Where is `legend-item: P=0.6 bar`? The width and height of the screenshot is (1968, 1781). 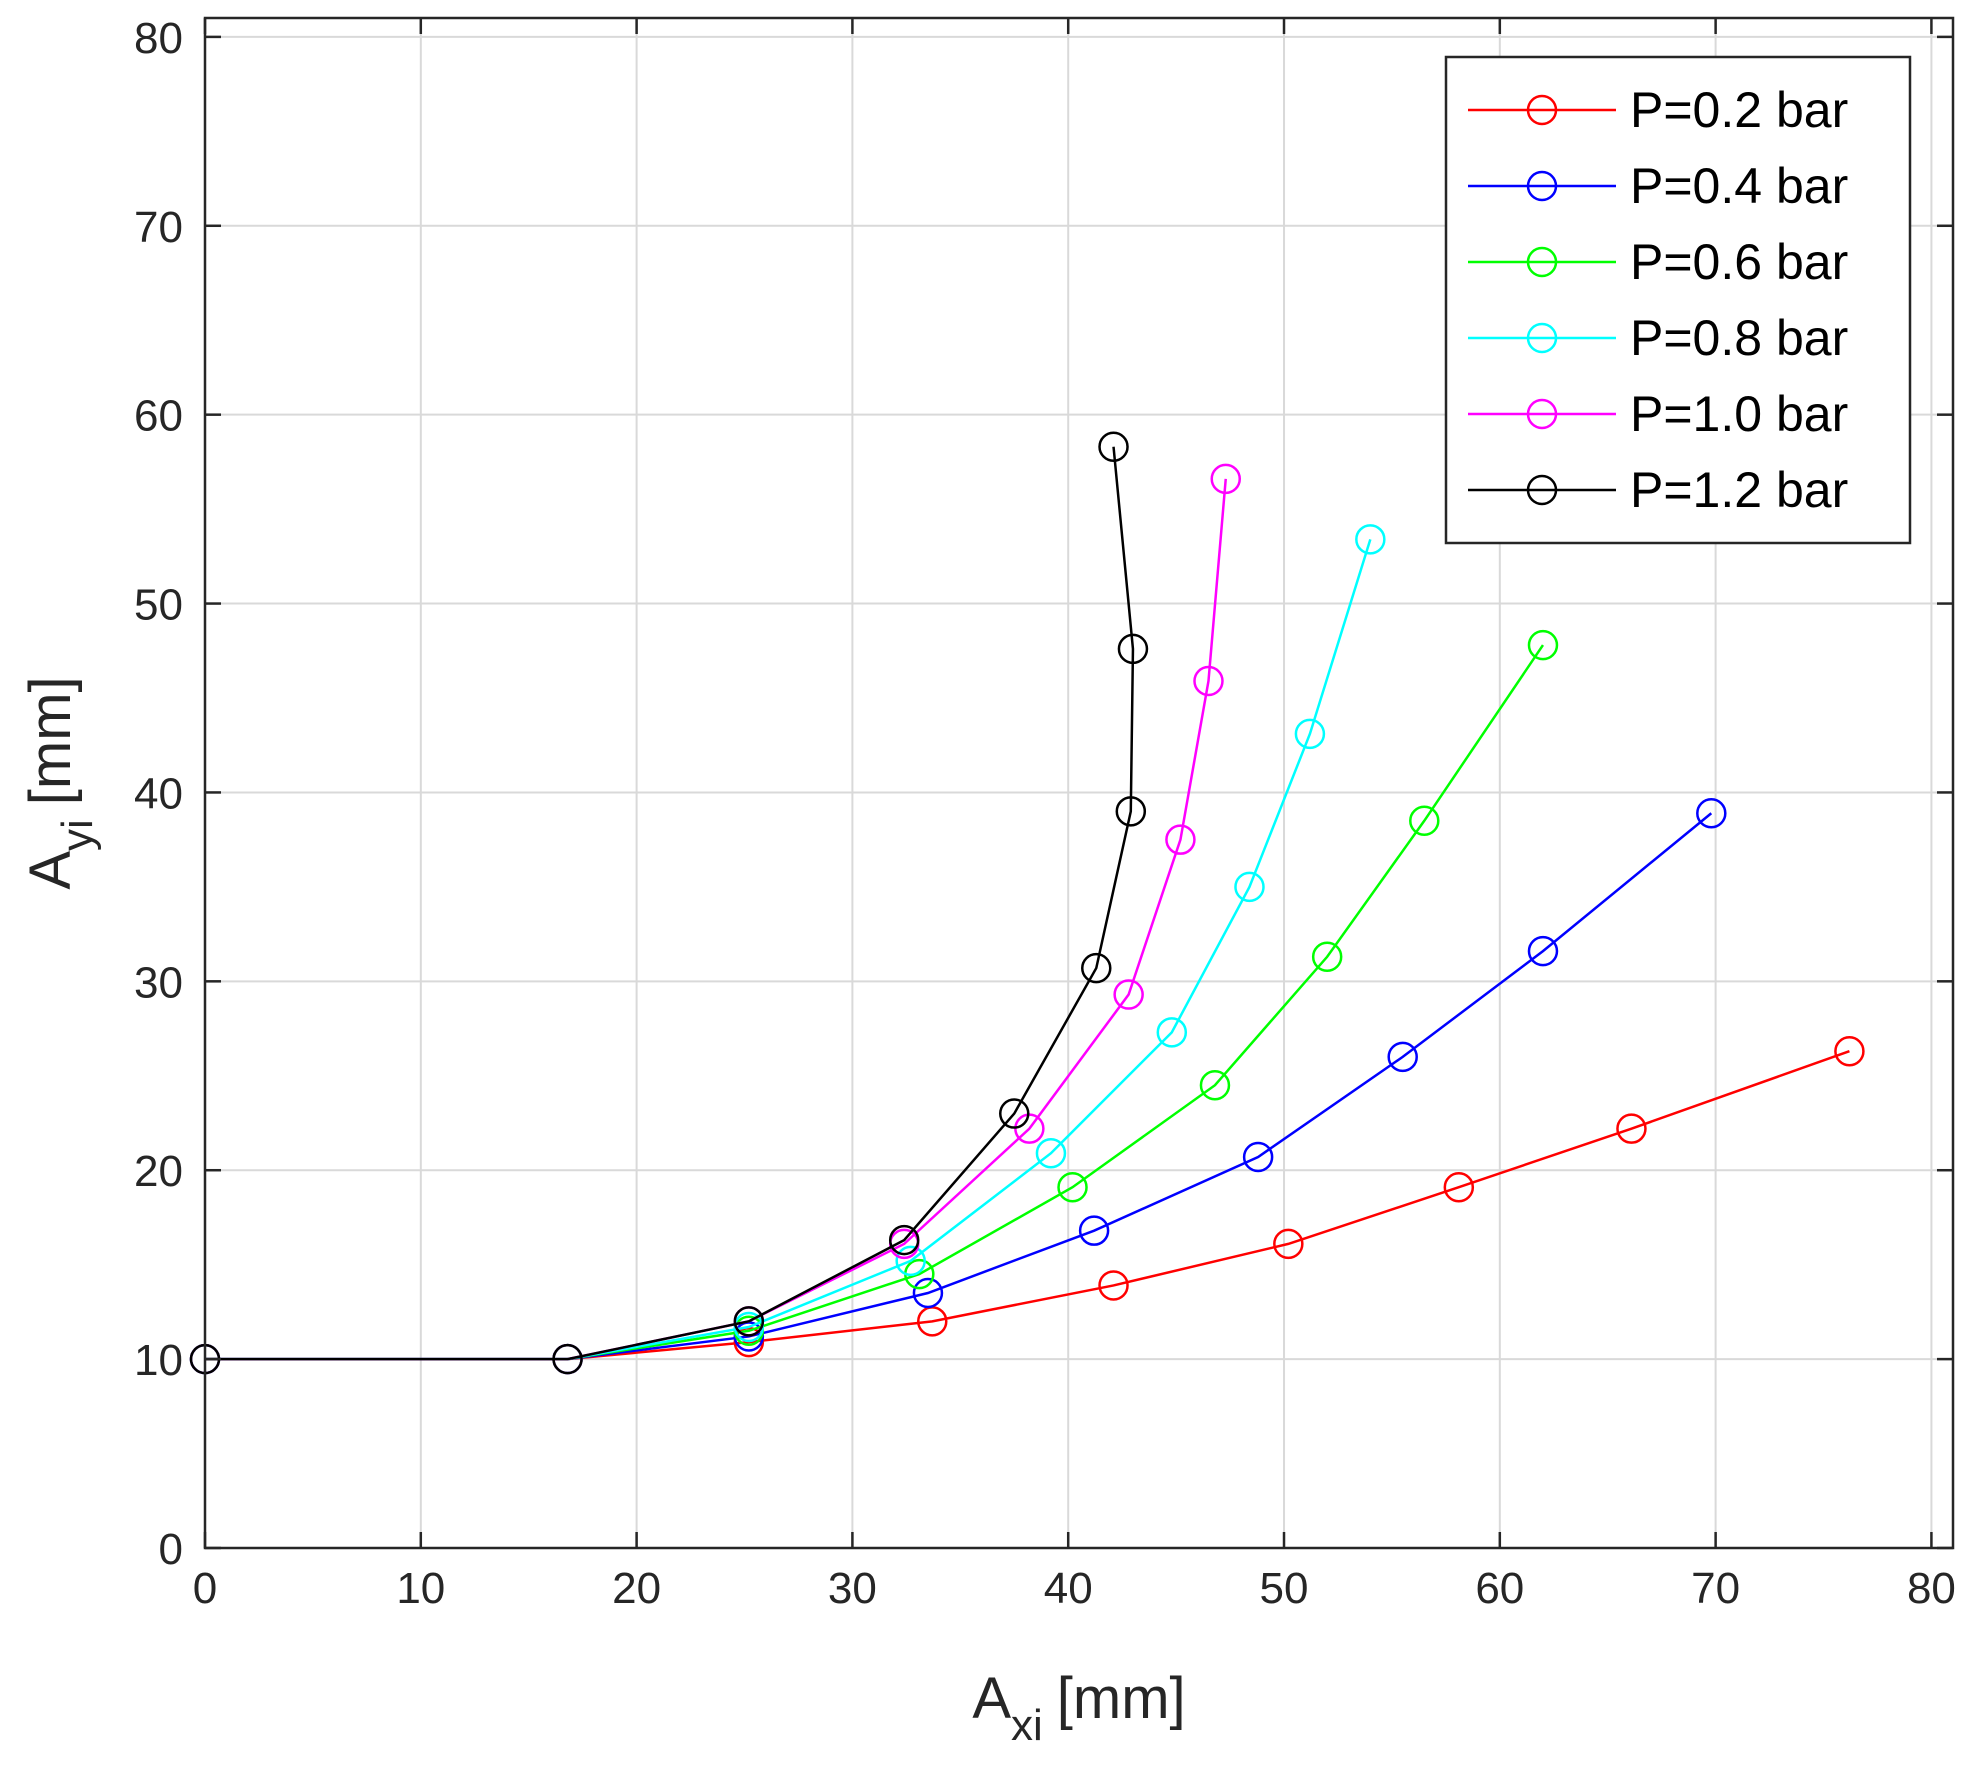 legend-item: P=0.6 bar is located at coordinates (1658, 262).